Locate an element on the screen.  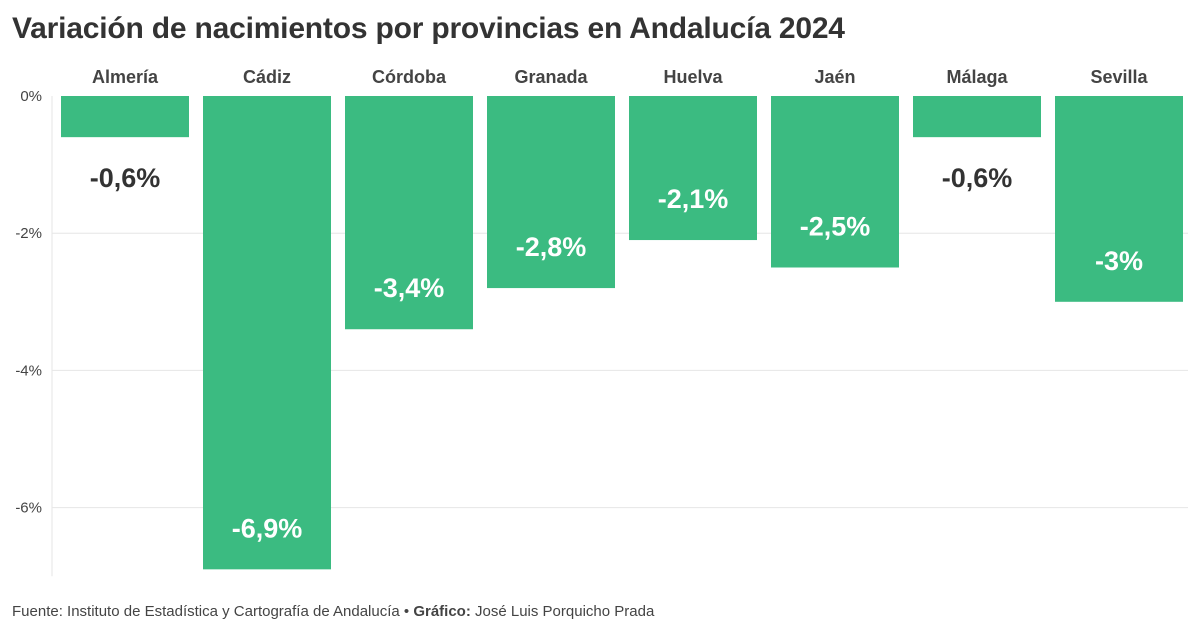
data-label: -3,4% is located at coordinates (409, 288).